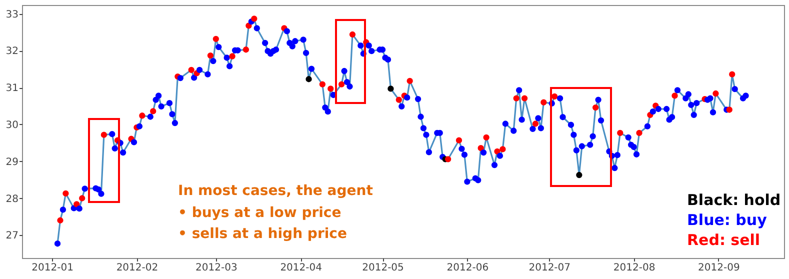 This screenshot has height=279, width=789. I want to click on y-tick-label: 33, so click(12, 14).